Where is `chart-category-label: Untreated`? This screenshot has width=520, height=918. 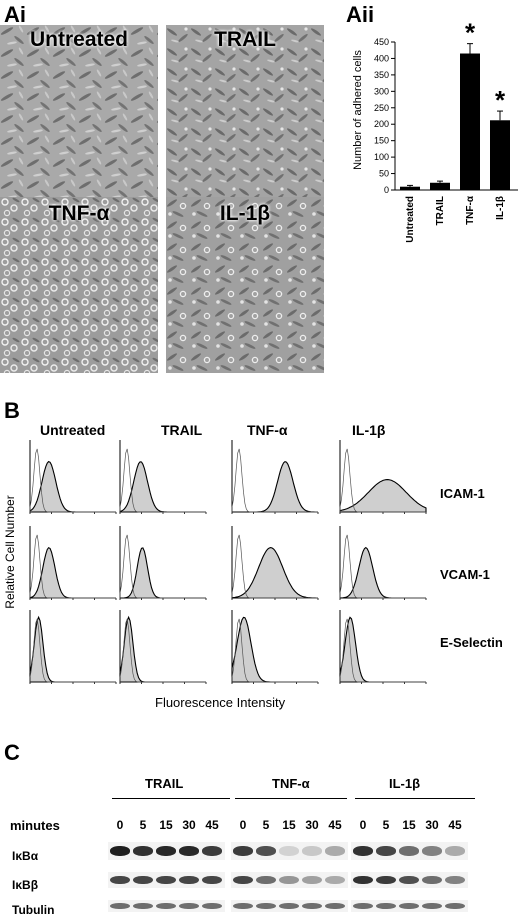 chart-category-label: Untreated is located at coordinates (410, 219).